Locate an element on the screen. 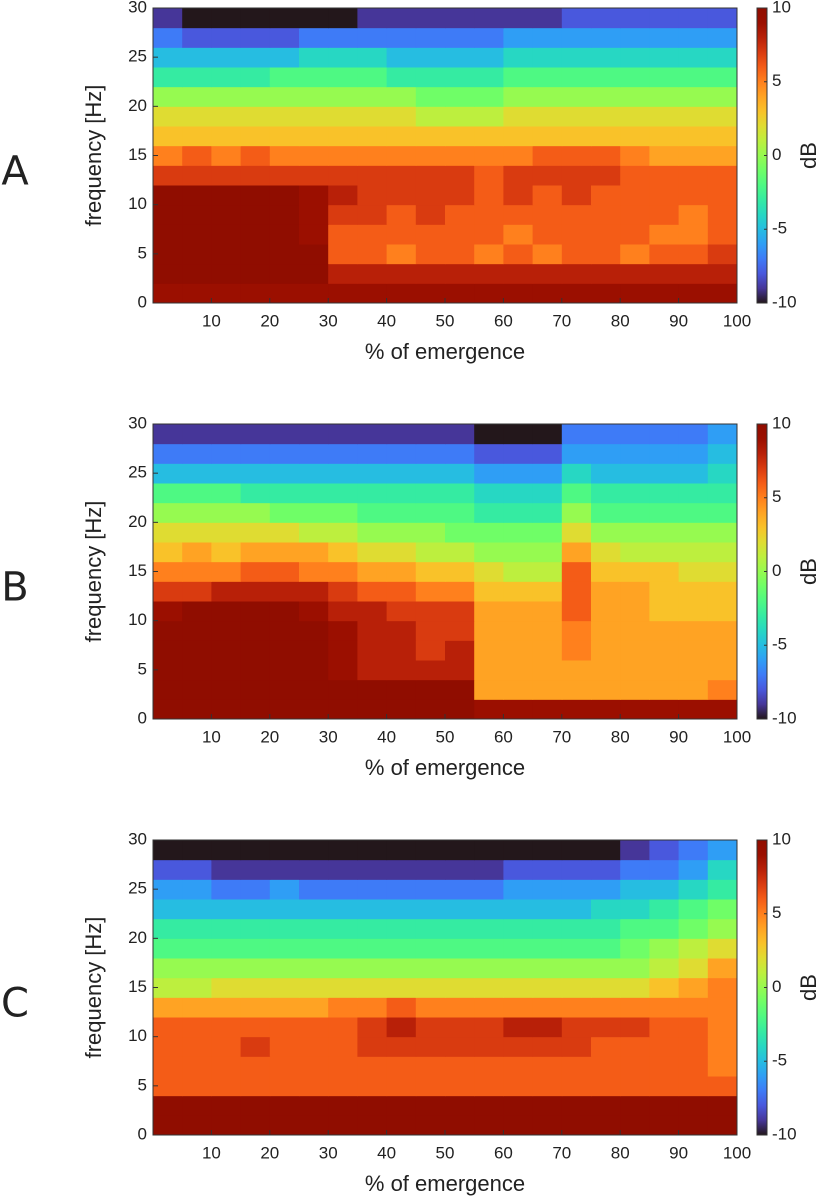 Image resolution: width=821 pixels, height=1200 pixels. x-tick-label: 10 is located at coordinates (211, 1152).